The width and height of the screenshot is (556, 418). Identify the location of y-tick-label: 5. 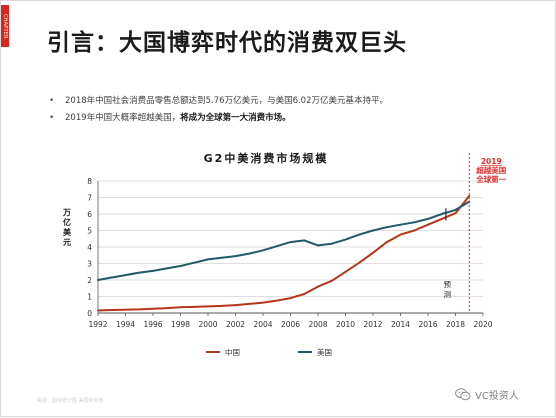
(89, 231).